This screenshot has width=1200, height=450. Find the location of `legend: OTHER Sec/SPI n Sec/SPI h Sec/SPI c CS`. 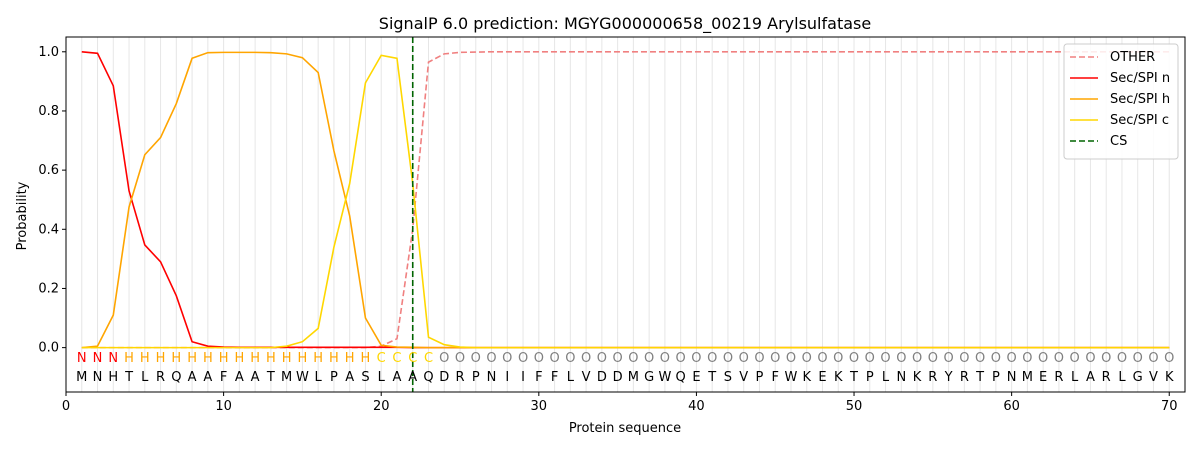

legend: OTHER Sec/SPI n Sec/SPI h Sec/SPI c CS is located at coordinates (1121, 101).